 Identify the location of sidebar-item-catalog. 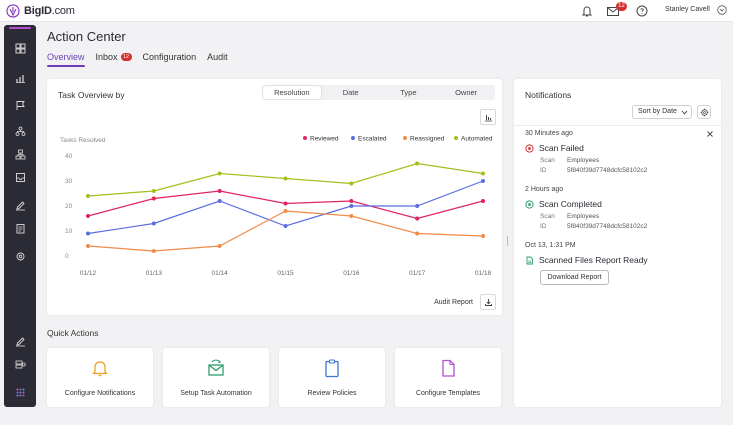
(20, 131).